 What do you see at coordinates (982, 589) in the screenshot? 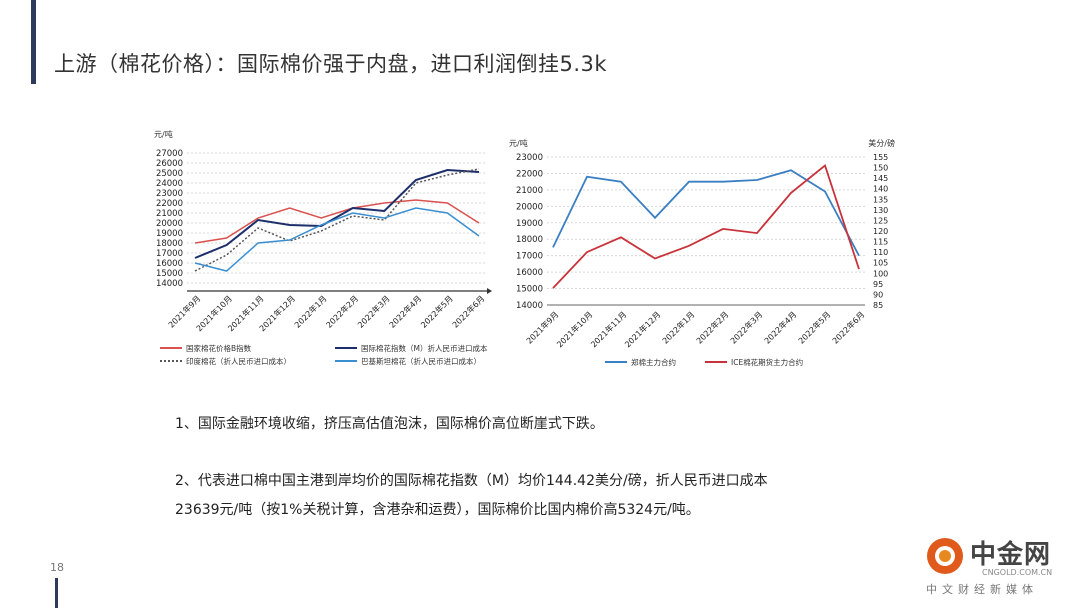
I see `logo-subtitle: 中文财经新媒体` at bounding box center [982, 589].